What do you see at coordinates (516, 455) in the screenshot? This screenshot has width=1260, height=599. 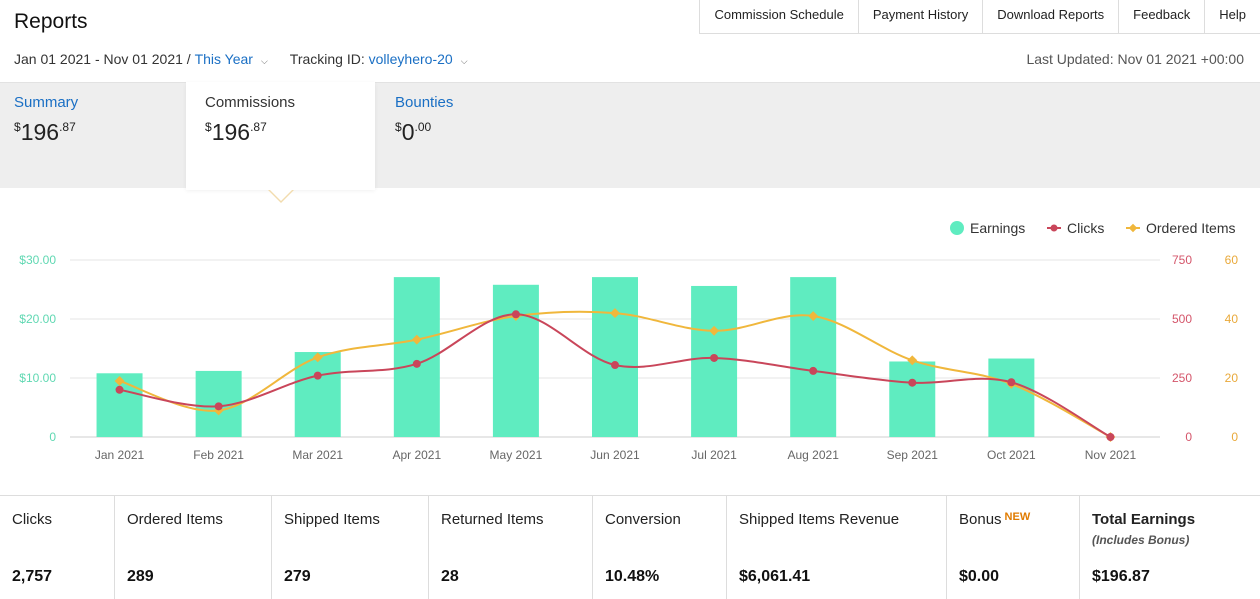 I see `x-tick-label: May 2021` at bounding box center [516, 455].